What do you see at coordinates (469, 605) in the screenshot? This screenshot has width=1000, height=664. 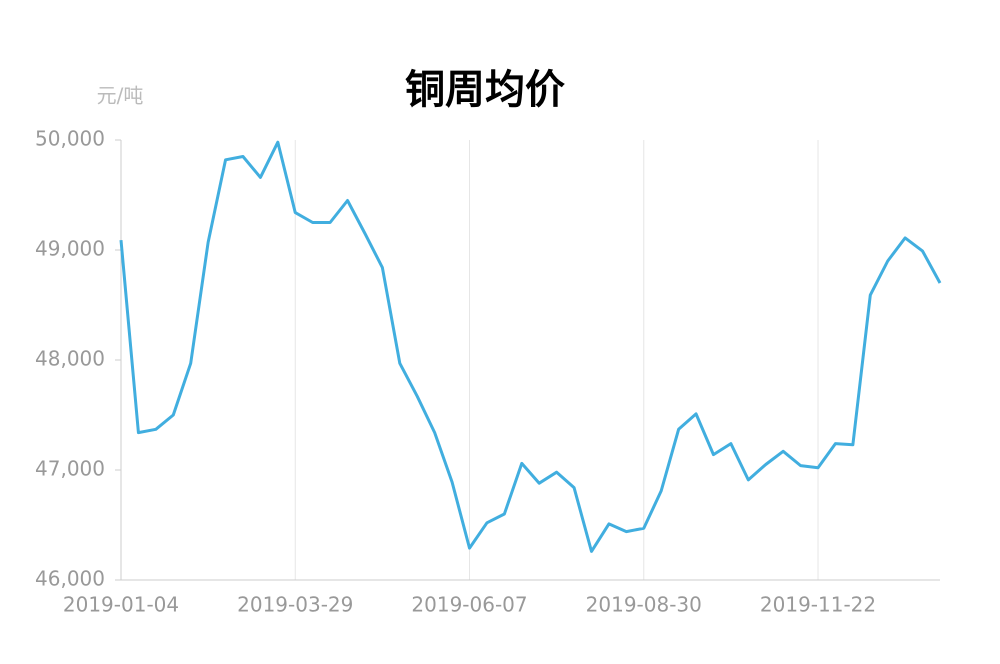 I see `x-tick-label: 2019-06-07` at bounding box center [469, 605].